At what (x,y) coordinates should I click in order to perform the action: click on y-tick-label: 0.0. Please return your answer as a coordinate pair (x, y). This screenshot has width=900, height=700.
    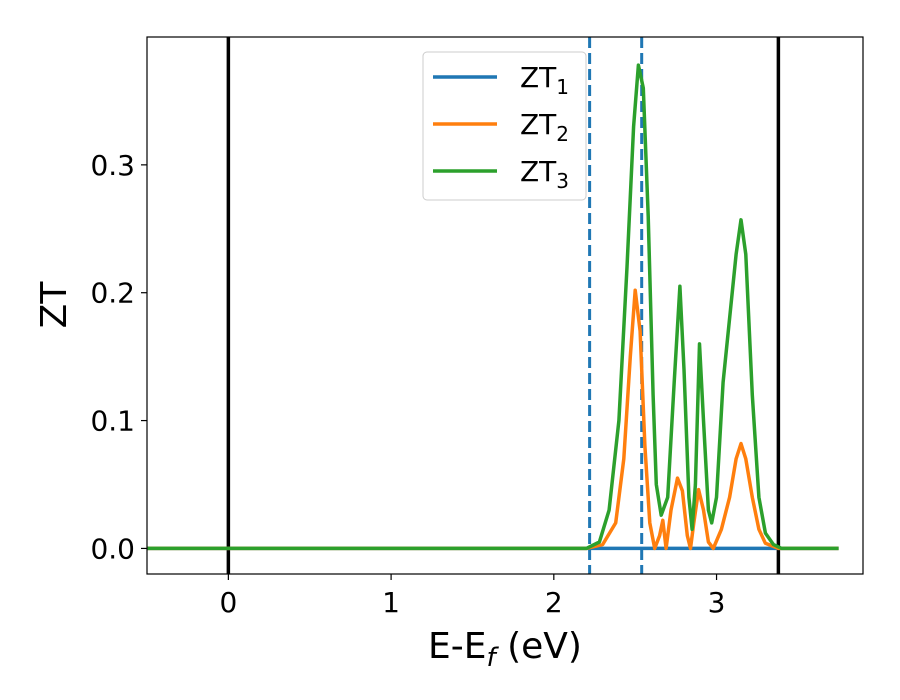
    Looking at the image, I should click on (112, 548).